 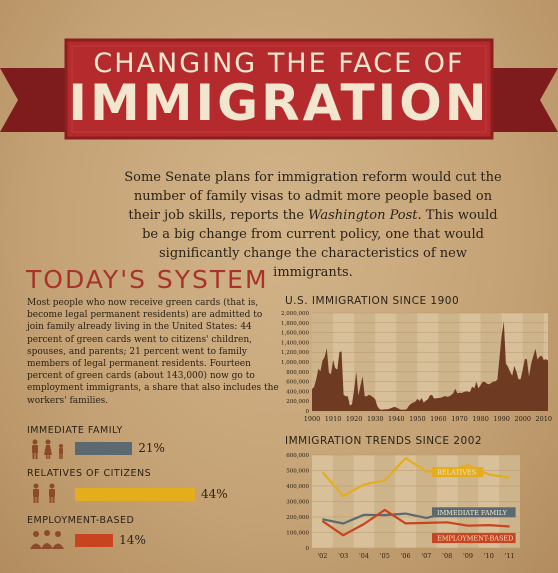 What do you see at coordinates (94, 540) in the screenshot?
I see `employment-bar` at bounding box center [94, 540].